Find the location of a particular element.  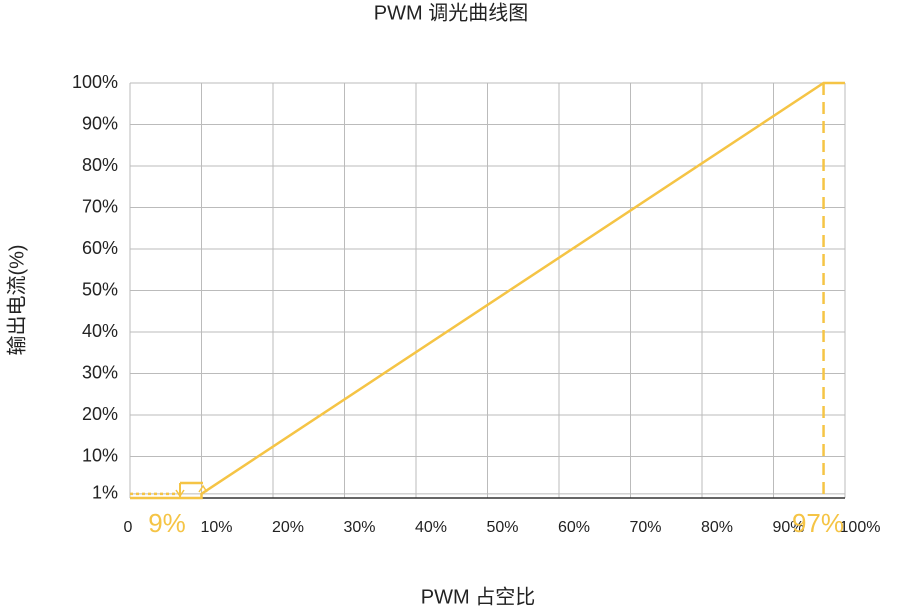

annotation: 9% is located at coordinates (167, 523).